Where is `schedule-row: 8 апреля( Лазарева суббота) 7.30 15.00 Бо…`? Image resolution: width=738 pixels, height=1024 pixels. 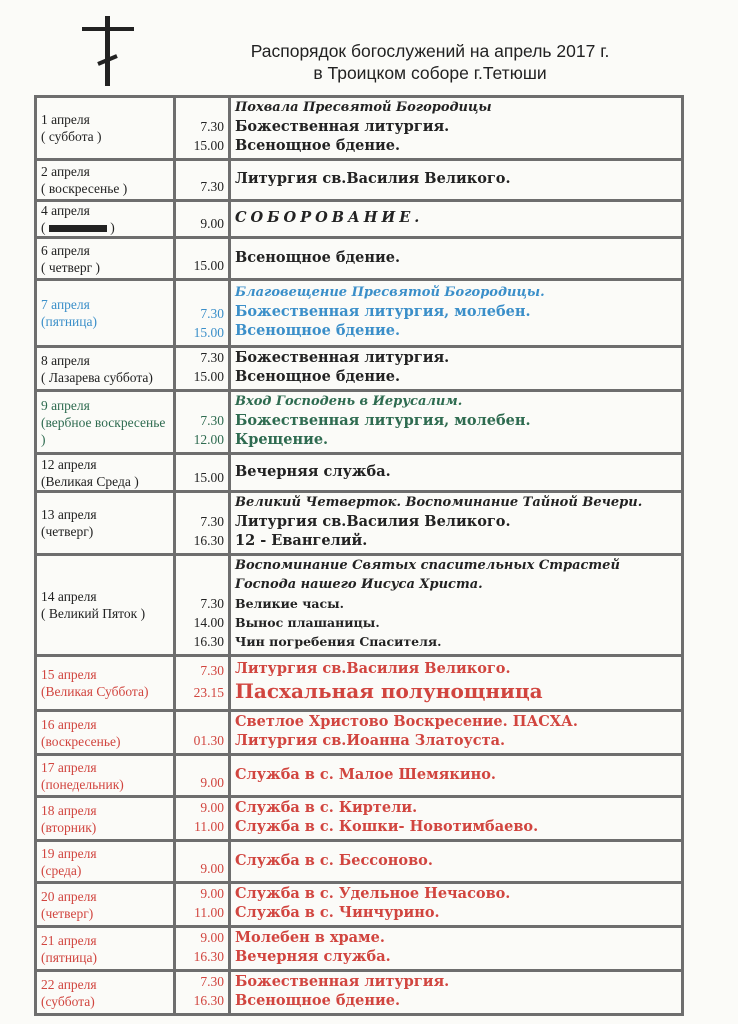
schedule-row: 8 апреля( Лазарева суббота) 7.30 15.00 Бо… is located at coordinates (359, 368).